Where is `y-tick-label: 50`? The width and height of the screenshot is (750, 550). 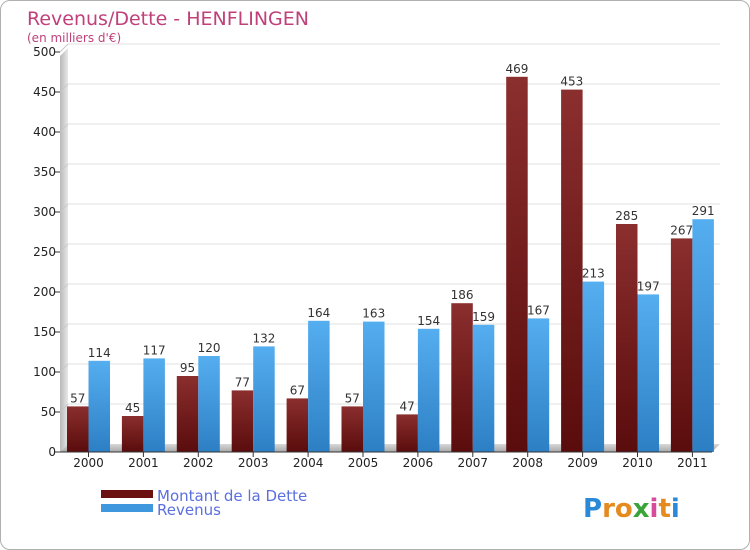
y-tick-label: 50 is located at coordinates (48, 412).